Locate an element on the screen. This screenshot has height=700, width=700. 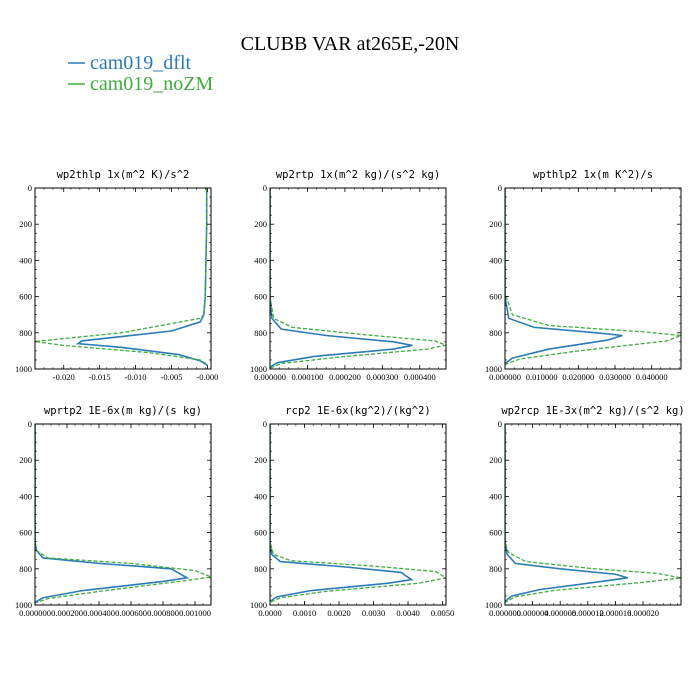
x-tick-label: 0.0000 is located at coordinates (269, 613).